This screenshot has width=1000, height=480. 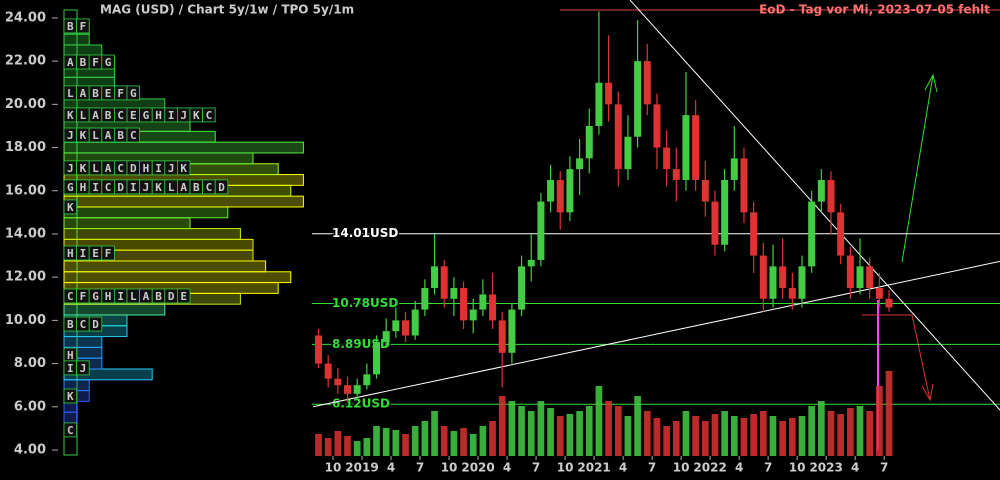 I want to click on tpo-letters: CFGHILABDE, so click(x=130, y=296).